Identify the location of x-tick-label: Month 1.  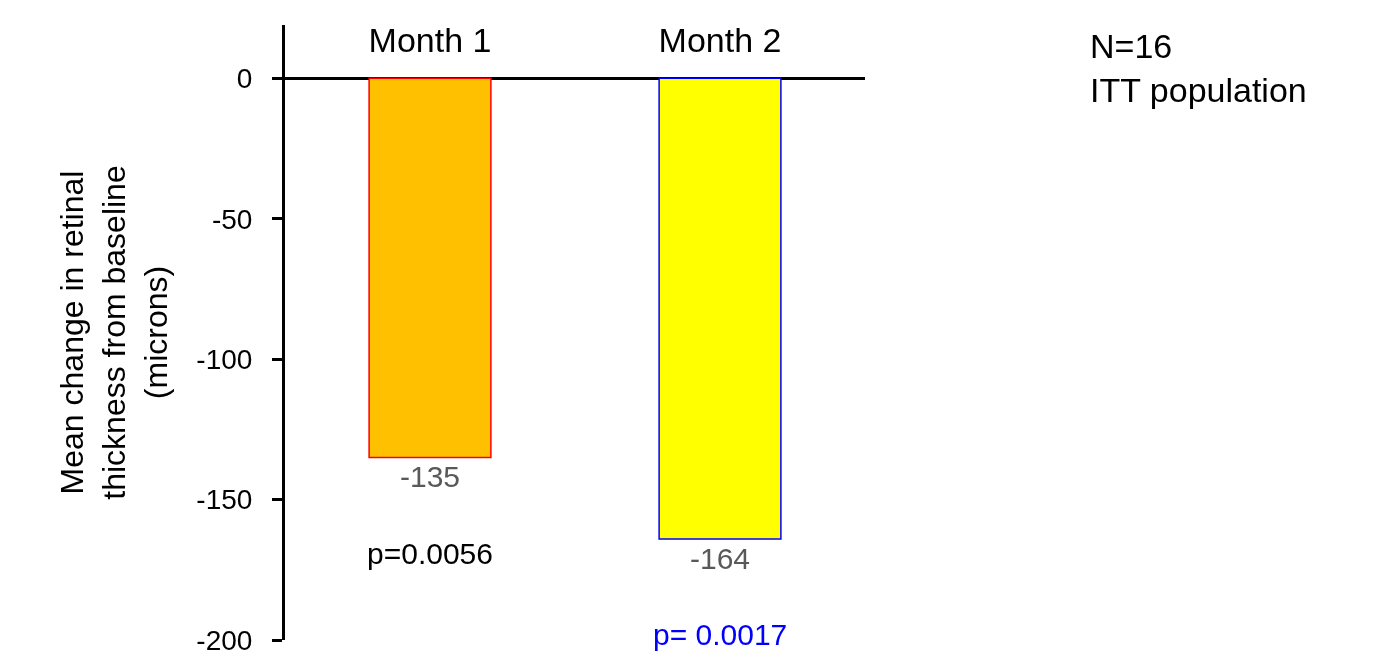
(430, 39).